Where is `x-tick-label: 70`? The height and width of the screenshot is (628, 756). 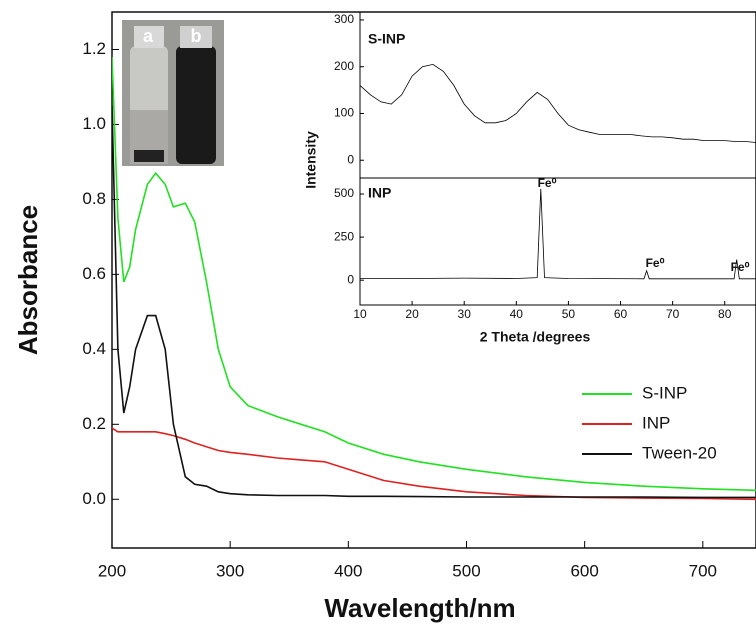
x-tick-label: 70 is located at coordinates (673, 314).